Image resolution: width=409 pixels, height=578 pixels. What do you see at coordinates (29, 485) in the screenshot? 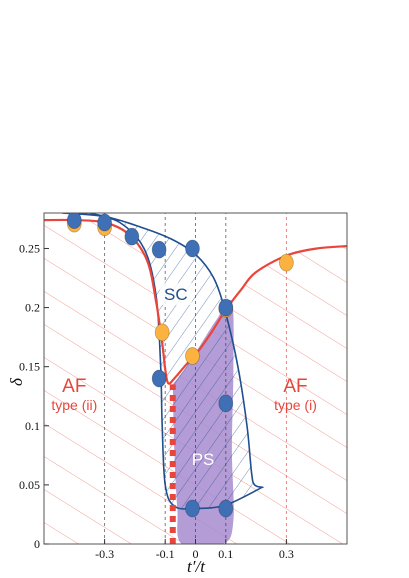
I see `y-tick-label: 0.05` at bounding box center [29, 485].